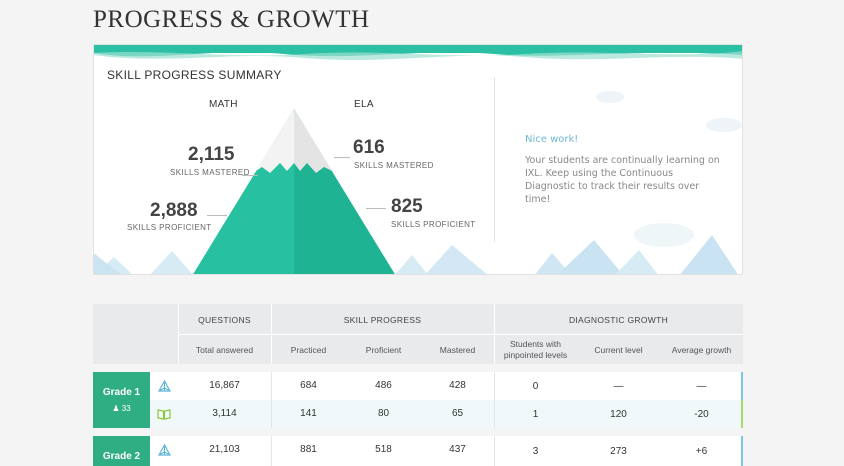 Image resolution: width=844 pixels, height=466 pixels. What do you see at coordinates (169, 227) in the screenshot?
I see `math-proficient-label: SKILLS PROFICIENT` at bounding box center [169, 227].